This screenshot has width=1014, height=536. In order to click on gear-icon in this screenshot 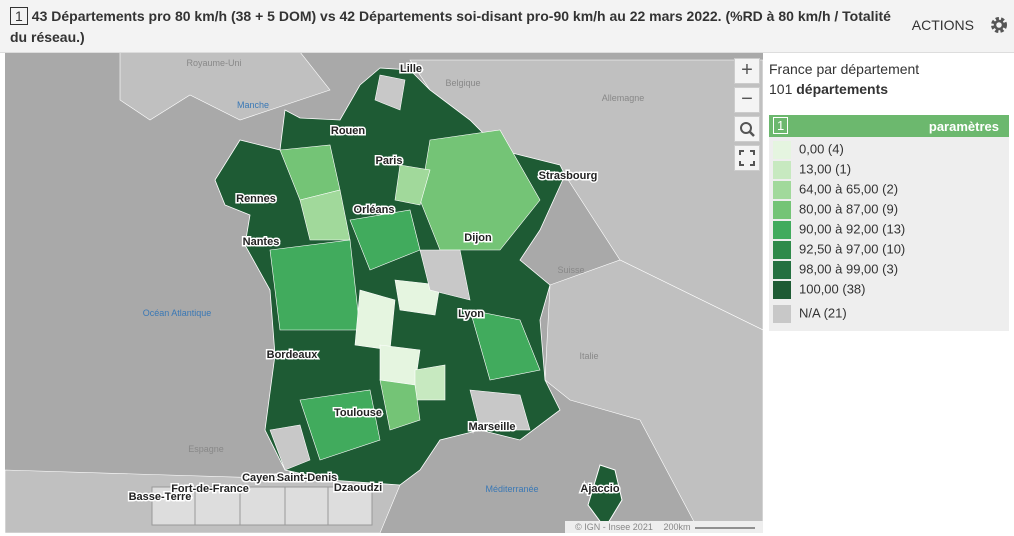, I will do `click(999, 25)`.